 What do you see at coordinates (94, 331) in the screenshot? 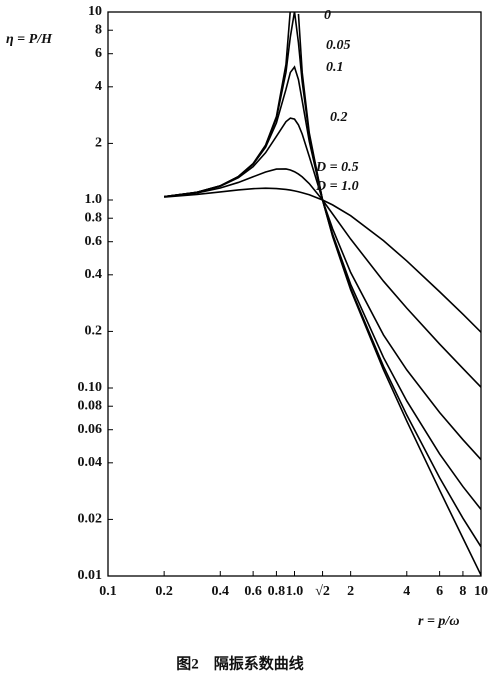
I see `y-tick-label: 0.2` at bounding box center [94, 331].